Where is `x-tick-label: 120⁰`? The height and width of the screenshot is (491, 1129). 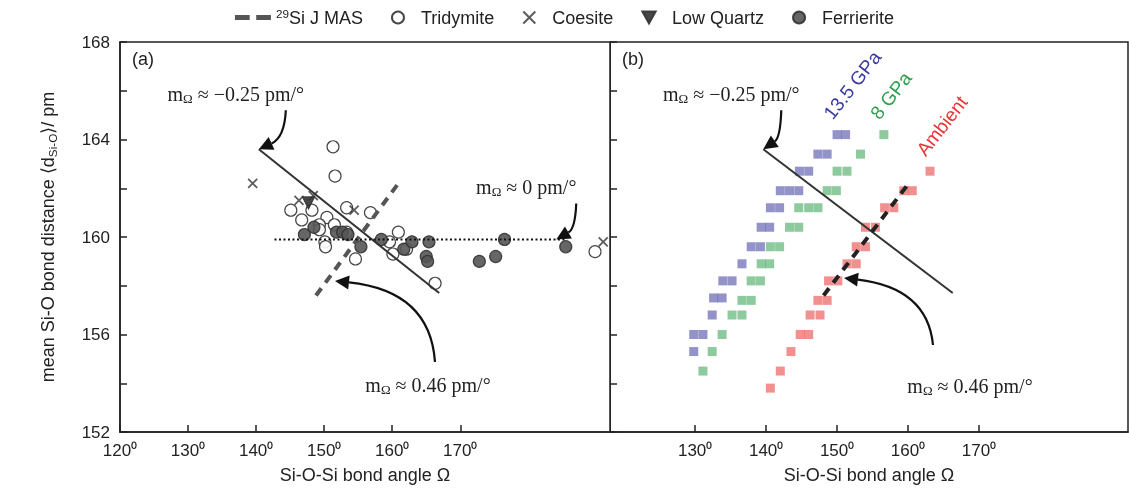 x-tick-label: 120⁰ is located at coordinates (120, 450).